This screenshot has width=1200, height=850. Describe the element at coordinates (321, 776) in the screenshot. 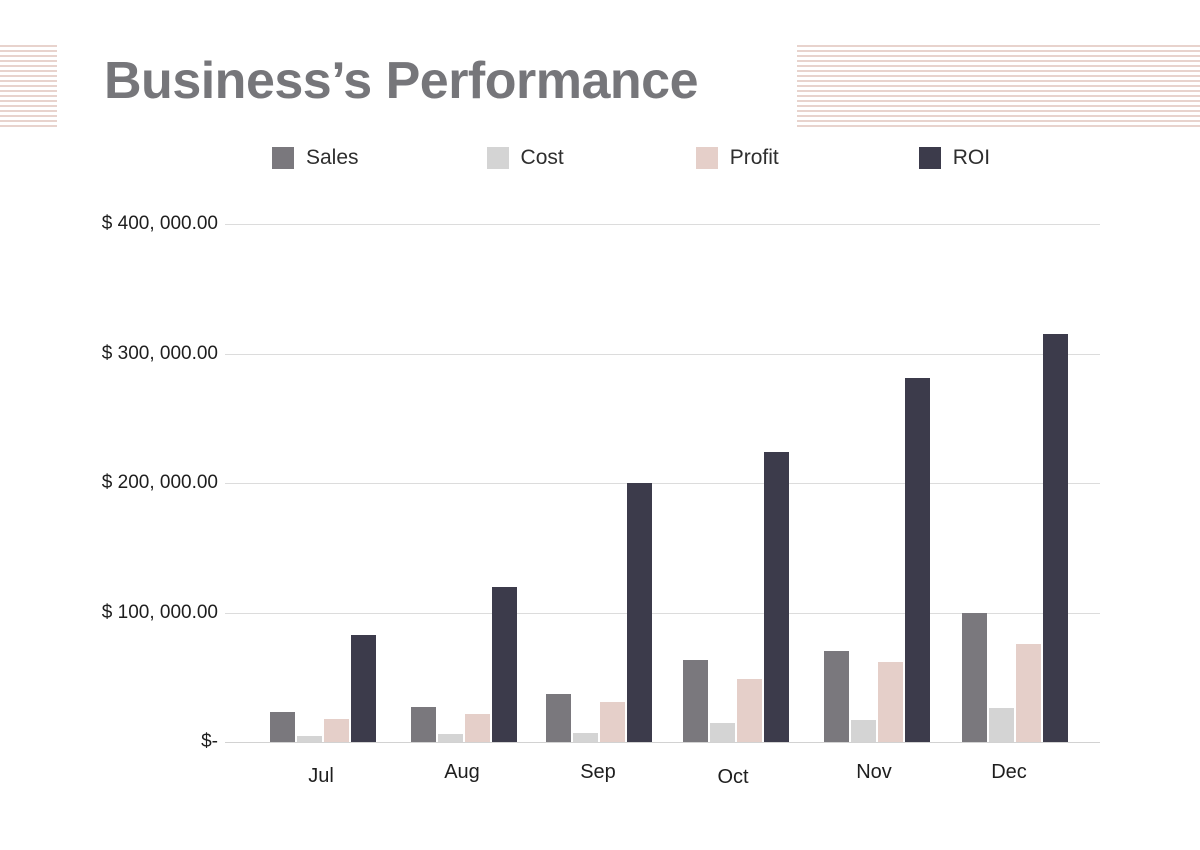

I see `x-axis-label-jul: Jul` at that location.